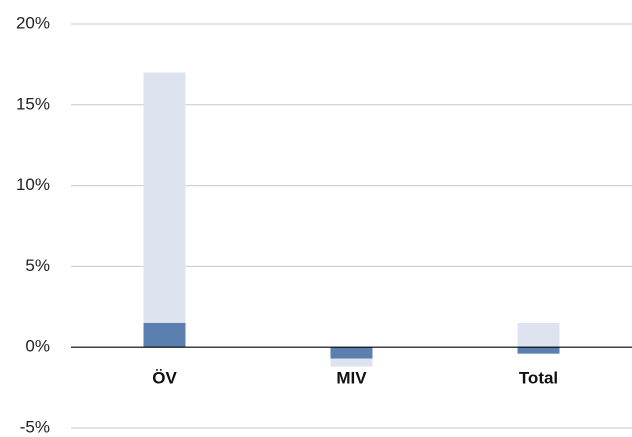  Describe the element at coordinates (33, 184) in the screenshot. I see `y-tick-label: 10%` at that location.